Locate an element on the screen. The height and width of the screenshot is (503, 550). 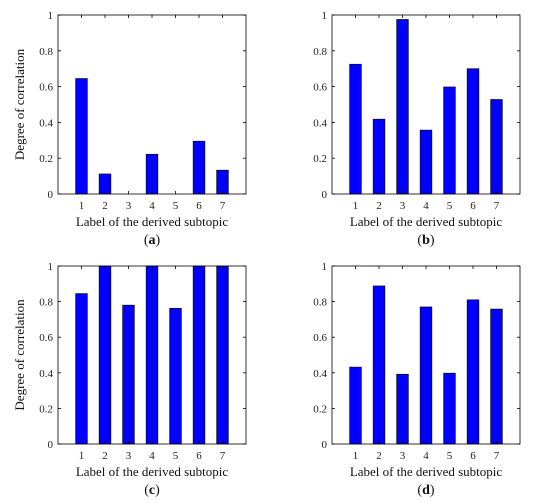
panel-label: (b) is located at coordinates (425, 240).